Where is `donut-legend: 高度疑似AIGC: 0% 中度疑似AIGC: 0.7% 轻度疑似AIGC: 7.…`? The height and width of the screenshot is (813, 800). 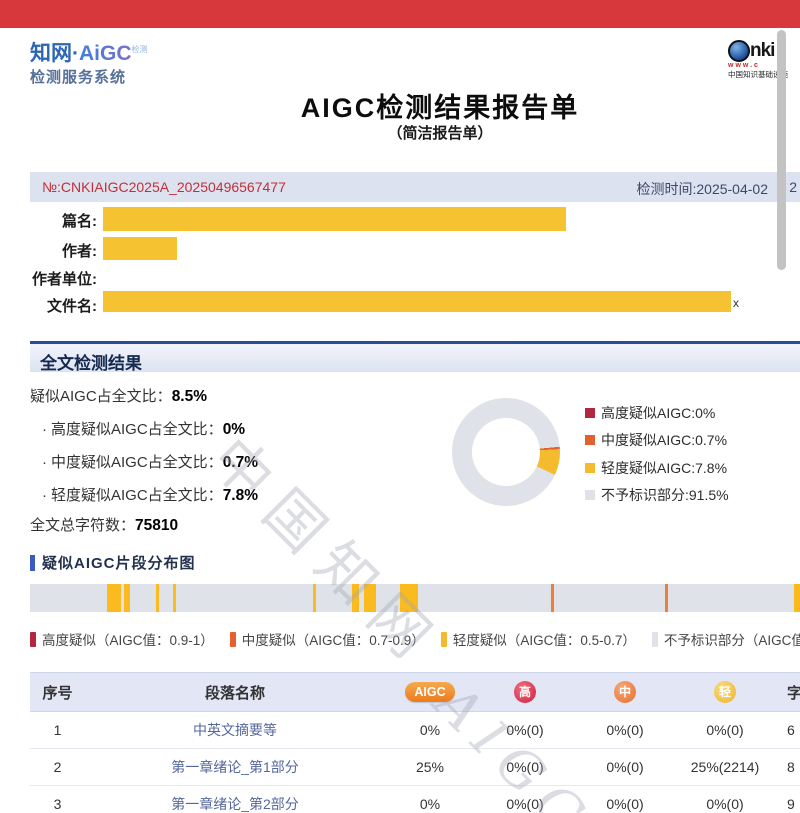 donut-legend: 高度疑似AIGC: 0% 中度疑似AIGC: 0.7% 轻度疑似AIGC: 7.… is located at coordinates (657, 454).